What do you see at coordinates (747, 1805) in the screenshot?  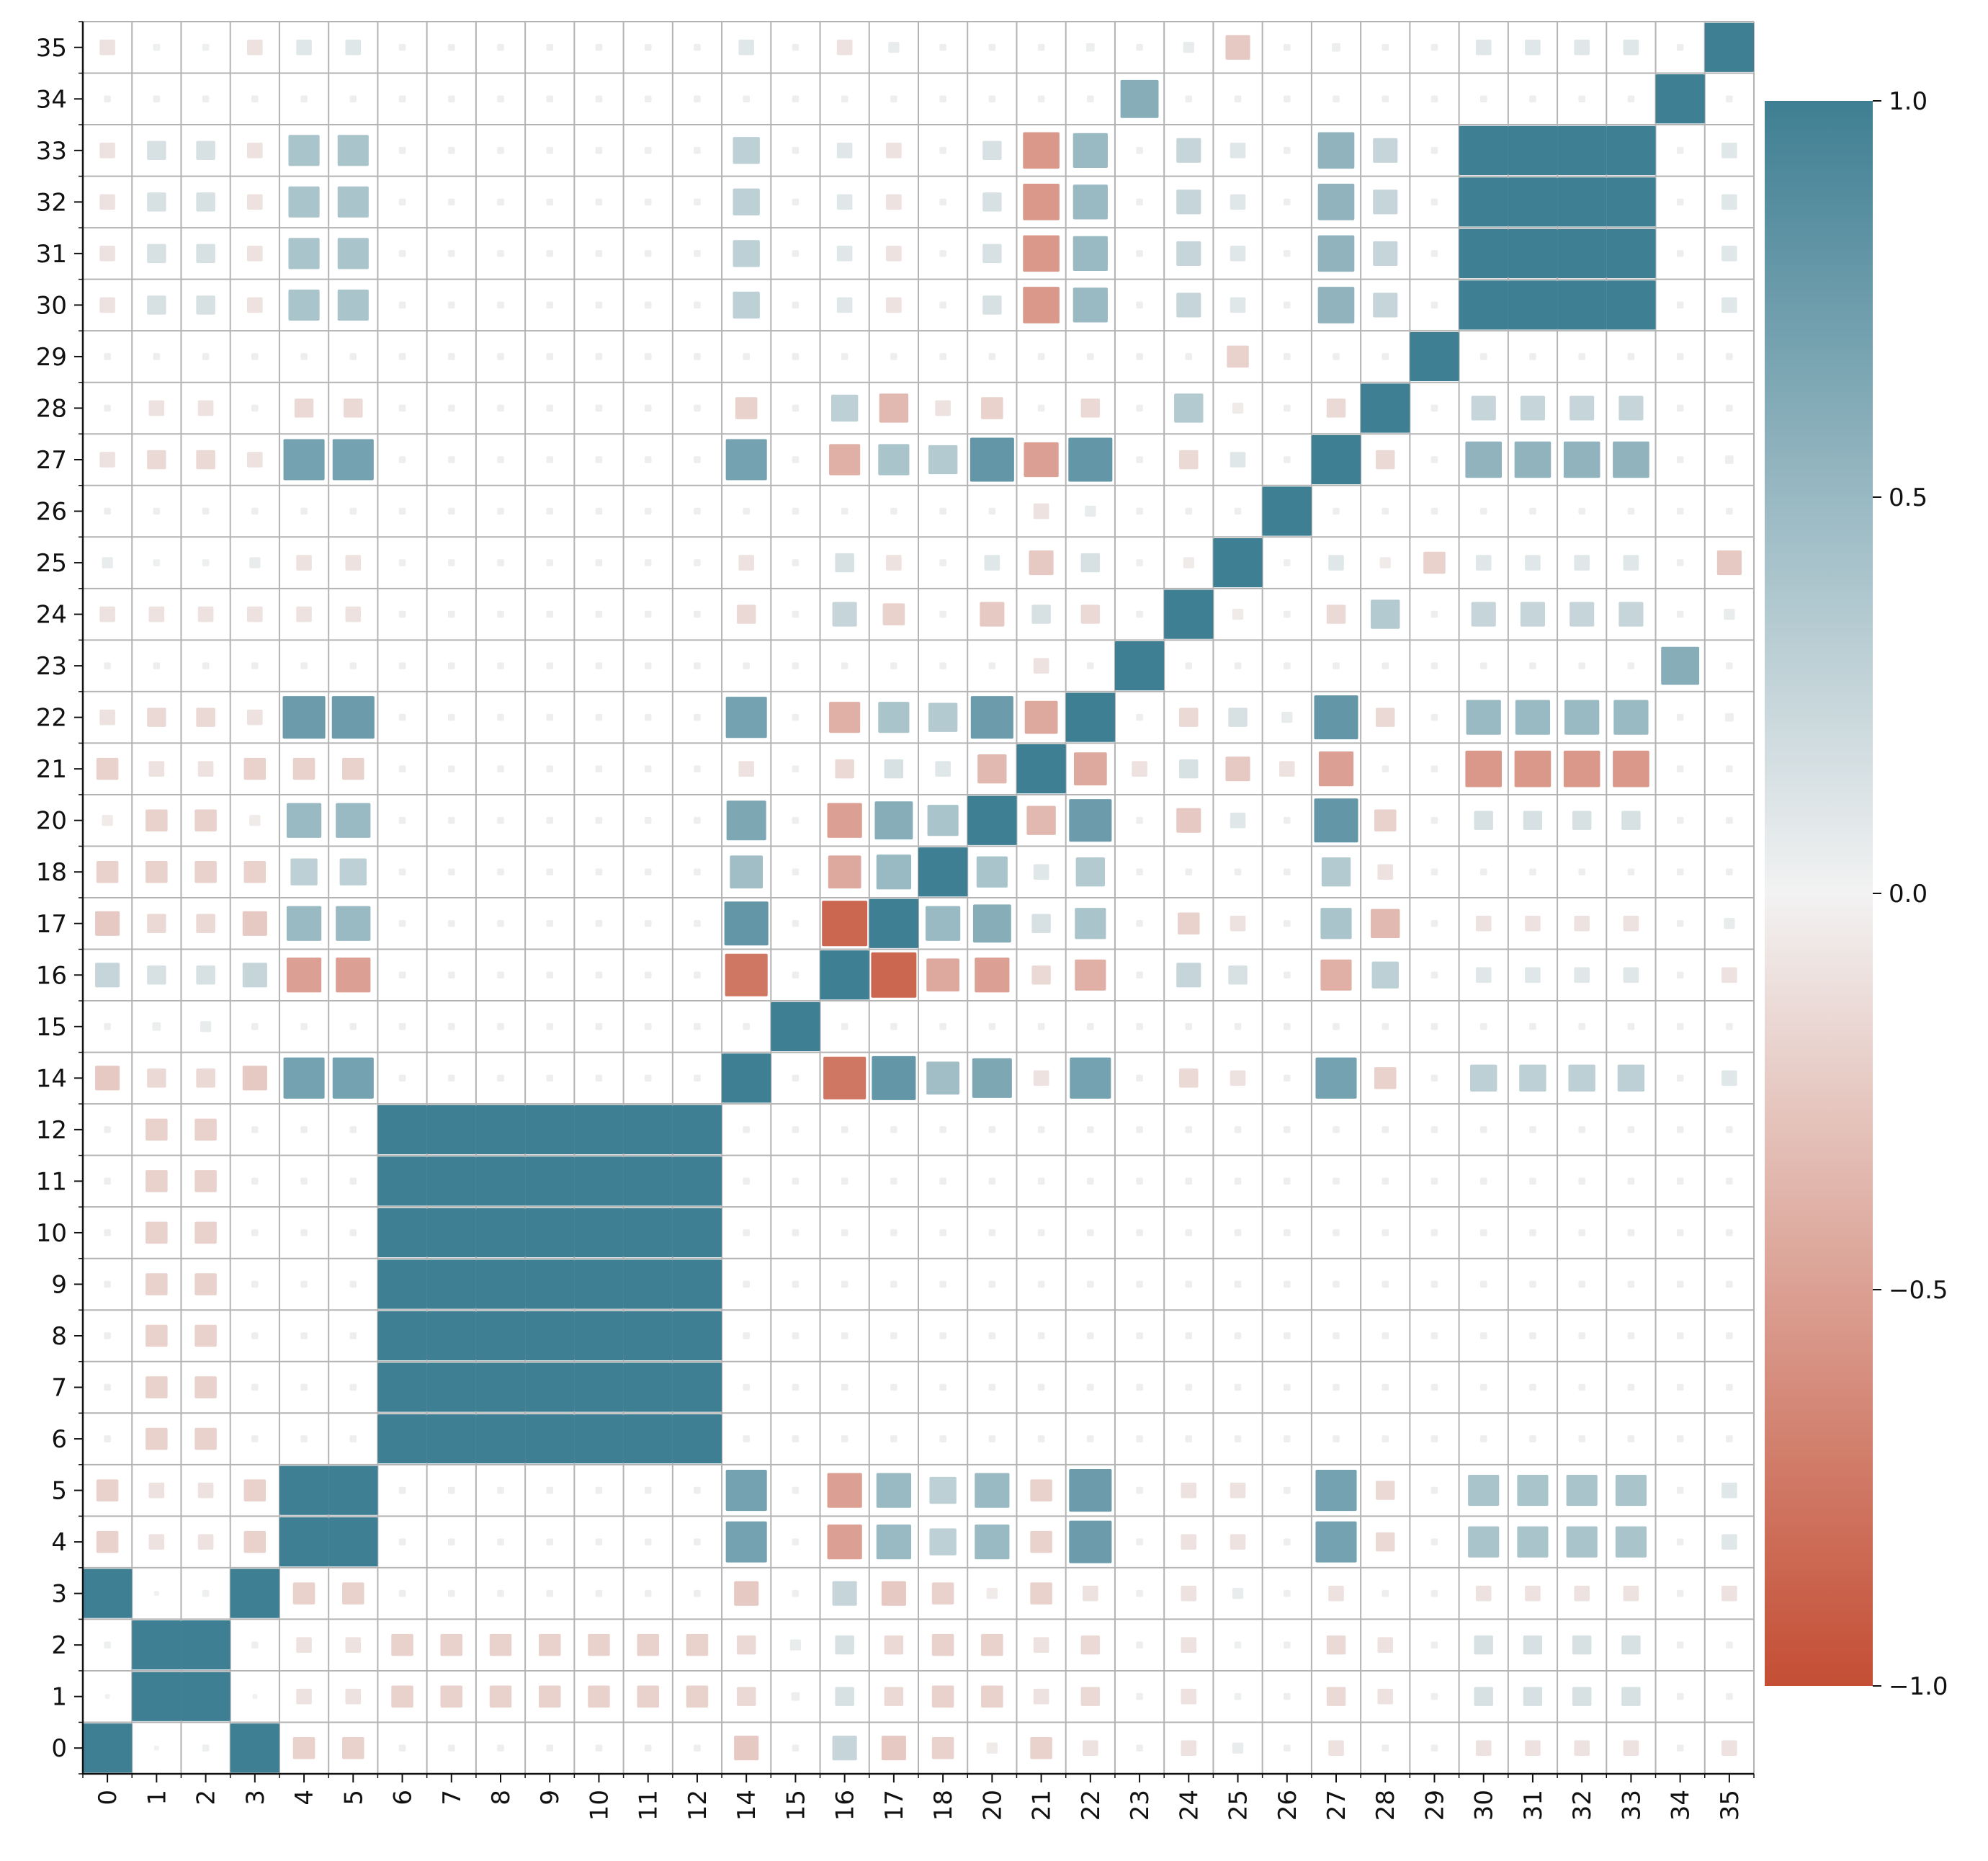 I see `x-tick-label: 14` at bounding box center [747, 1805].